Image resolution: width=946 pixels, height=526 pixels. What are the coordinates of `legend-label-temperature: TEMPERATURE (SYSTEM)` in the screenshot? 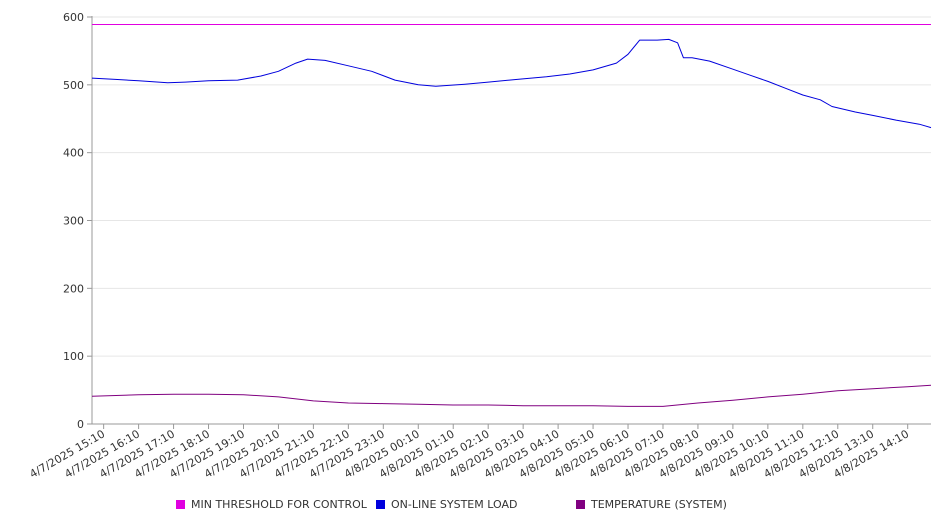 It's located at (659, 504).